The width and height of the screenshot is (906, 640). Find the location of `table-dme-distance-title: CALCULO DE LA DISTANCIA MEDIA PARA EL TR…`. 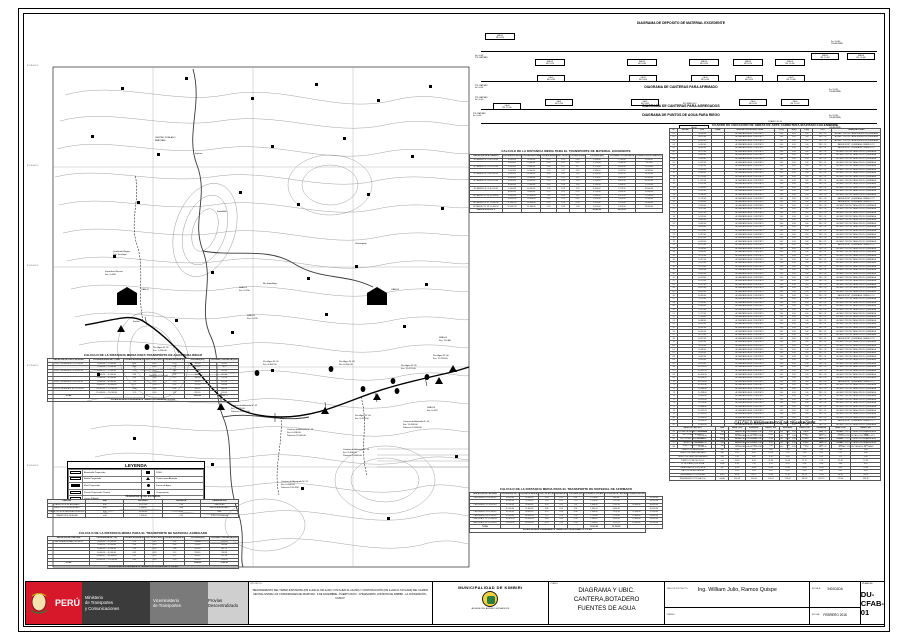

table-dme-distance-title: CALCULO DE LA DISTANCIA MEDIA PARA EL TR… is located at coordinates (566, 151).